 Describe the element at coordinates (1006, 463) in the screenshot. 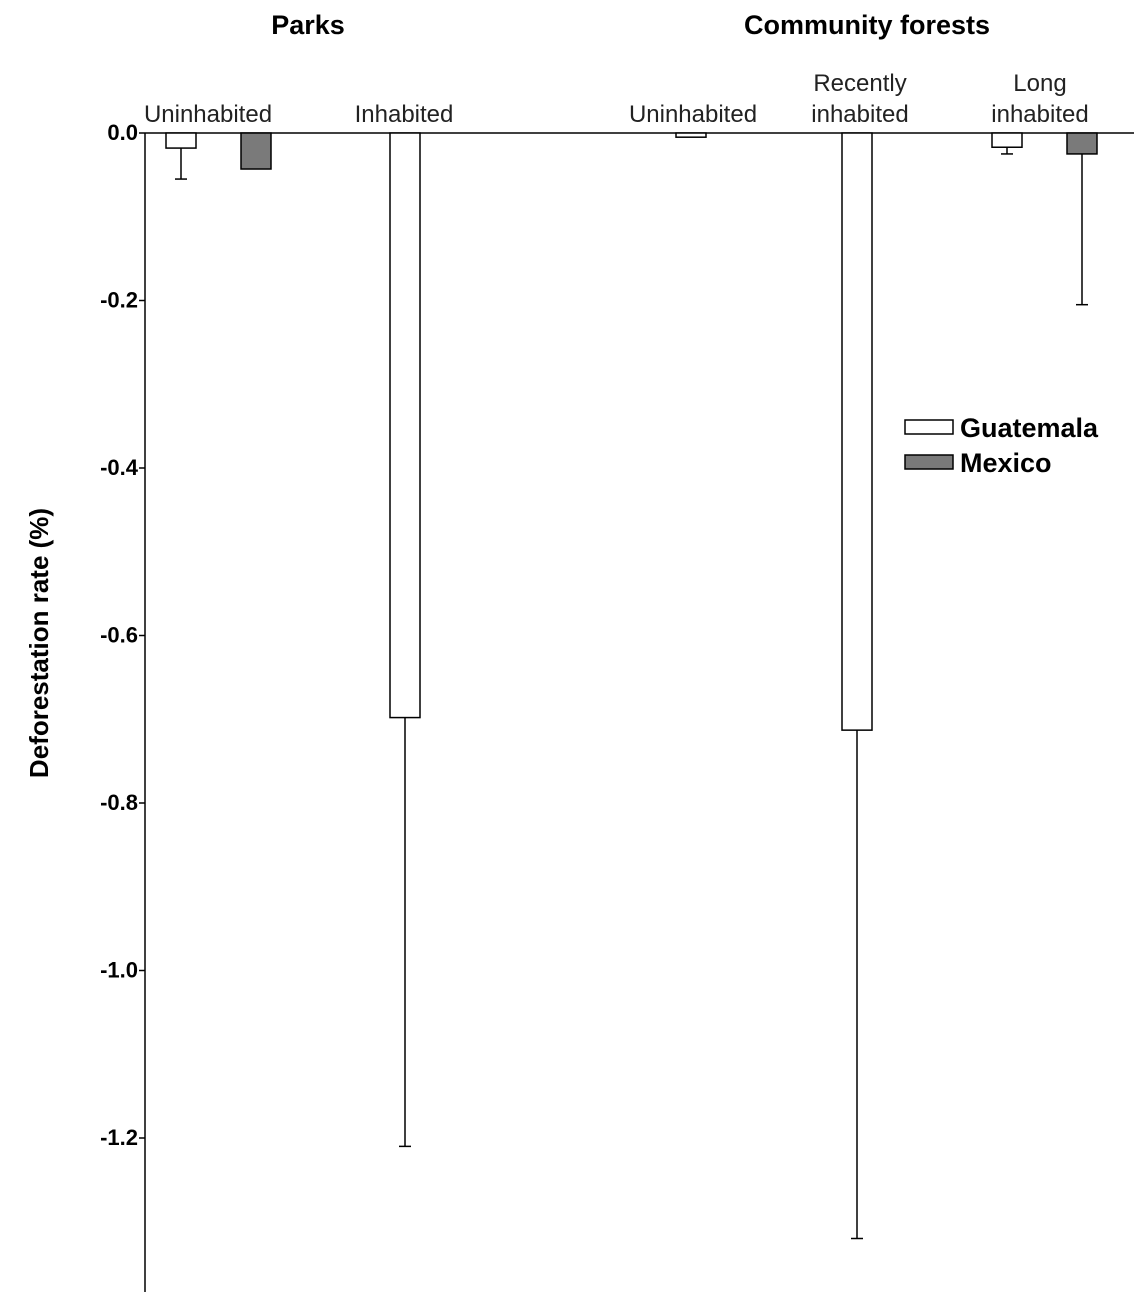

I see `legend-label: Mexico` at that location.